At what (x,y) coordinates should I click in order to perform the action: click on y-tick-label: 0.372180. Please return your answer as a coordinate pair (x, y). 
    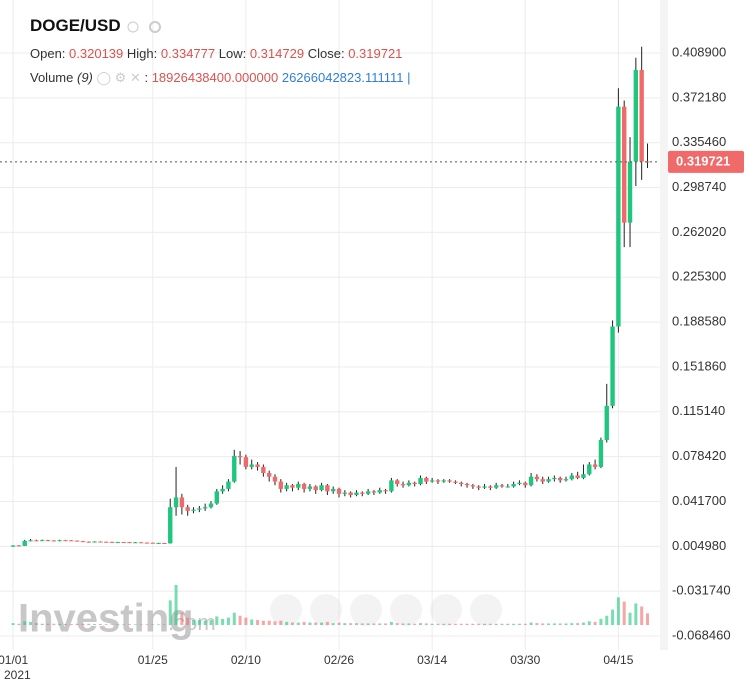
    Looking at the image, I should click on (699, 96).